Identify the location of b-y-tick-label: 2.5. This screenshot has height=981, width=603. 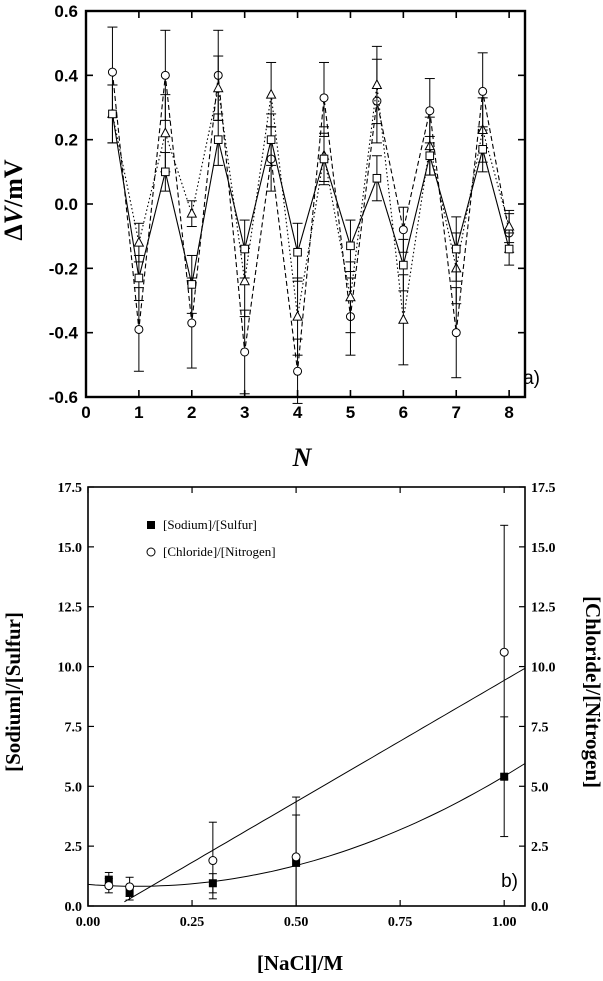
(74, 847).